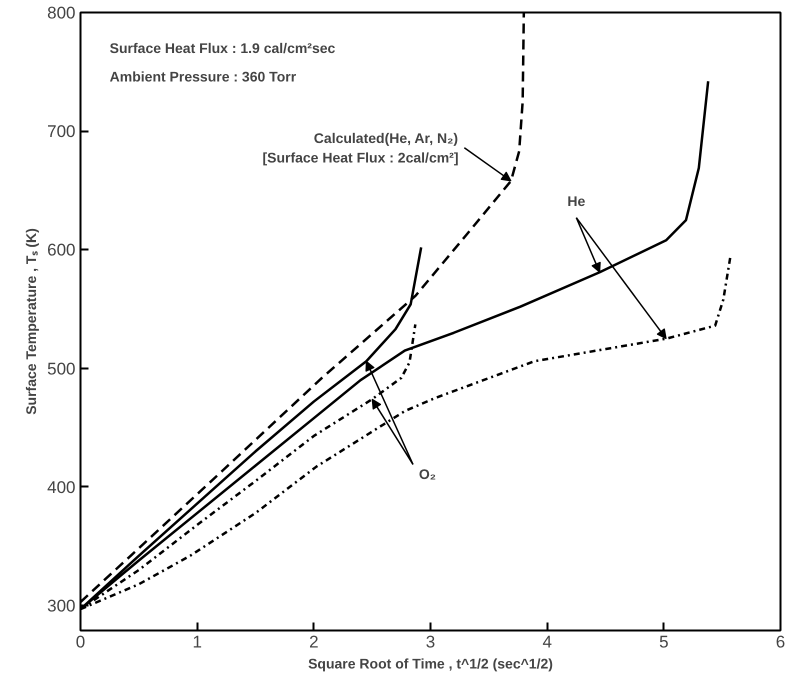  I want to click on y-tick-label: 700, so click(61, 132).